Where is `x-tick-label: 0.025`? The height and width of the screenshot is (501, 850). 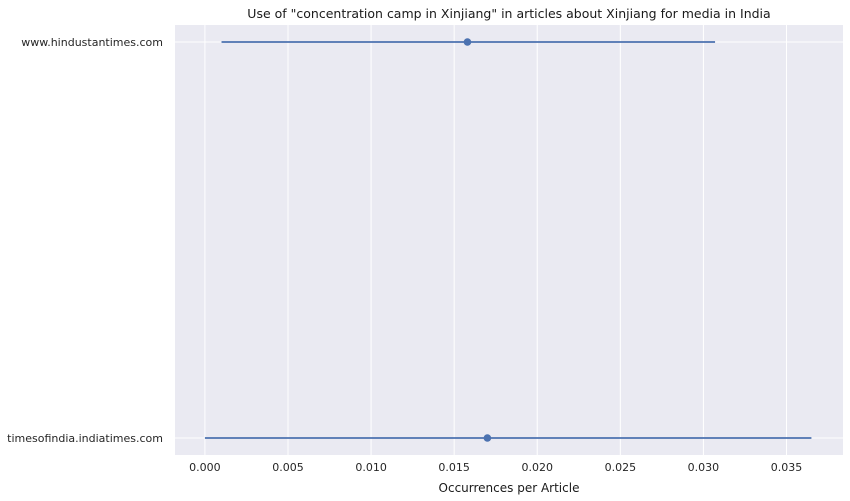
x-tick-label: 0.025 is located at coordinates (621, 467).